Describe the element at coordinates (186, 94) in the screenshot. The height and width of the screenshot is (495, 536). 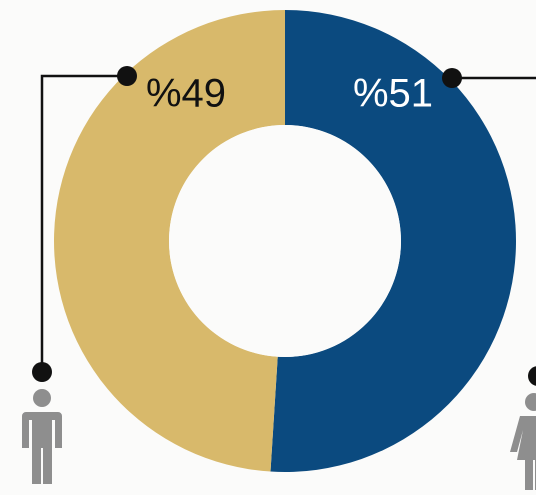
I see `value-label: %49` at that location.